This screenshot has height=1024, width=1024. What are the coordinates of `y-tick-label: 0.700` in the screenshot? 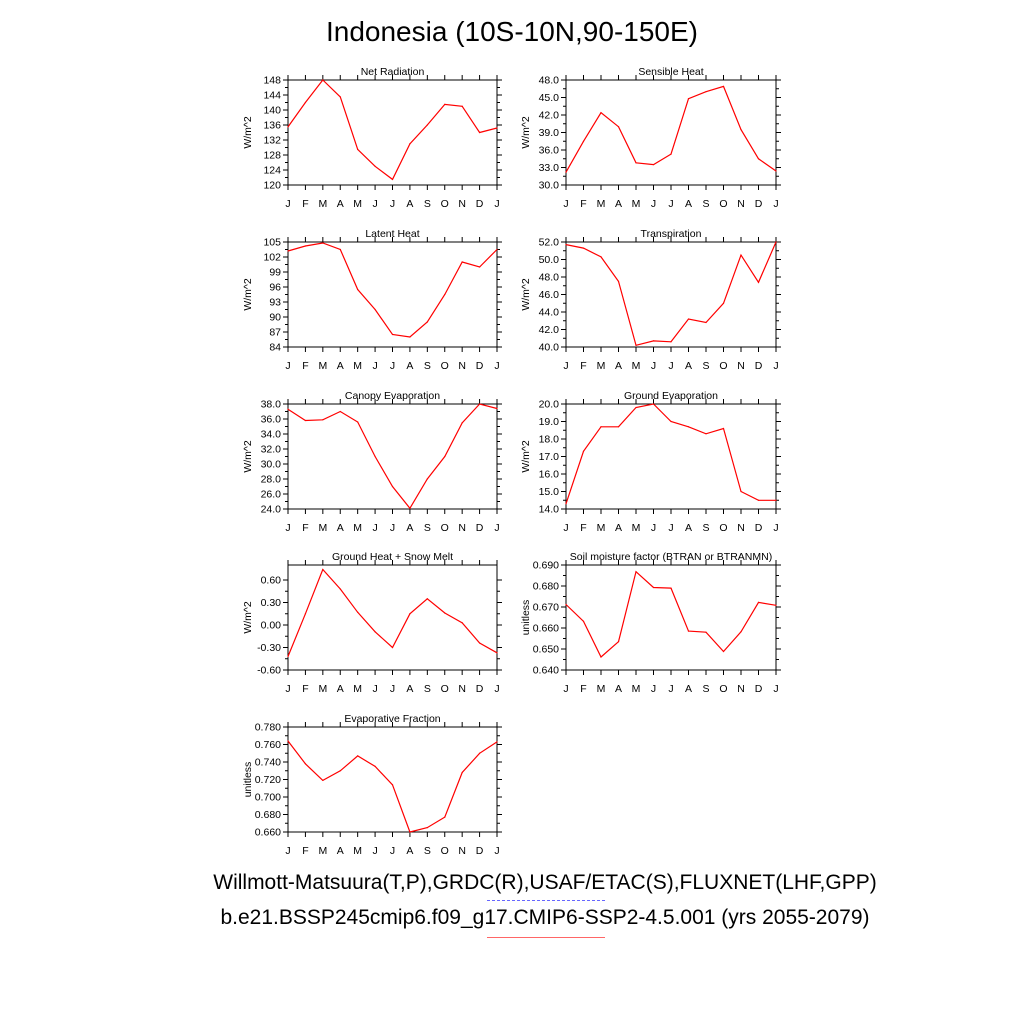 It's located at (268, 798).